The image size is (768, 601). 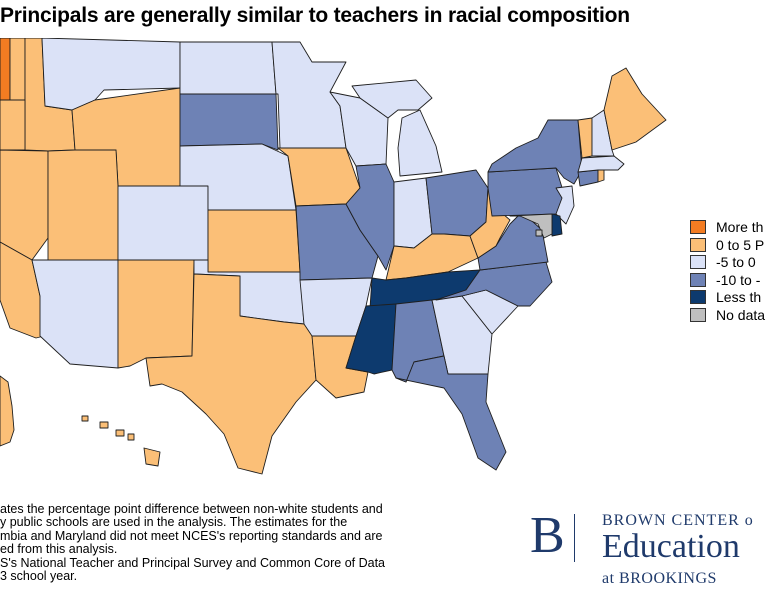 What do you see at coordinates (739, 297) in the screenshot?
I see `legend-label: Less th` at bounding box center [739, 297].